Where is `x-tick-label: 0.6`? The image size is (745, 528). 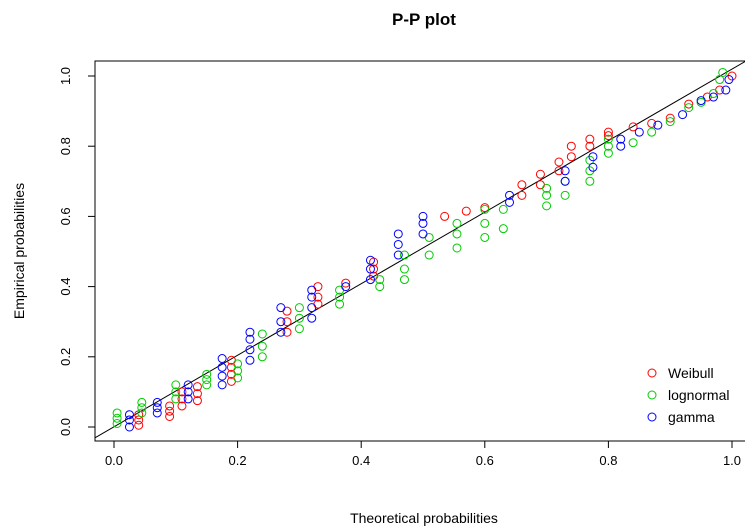 x-tick-label: 0.6 is located at coordinates (485, 460).